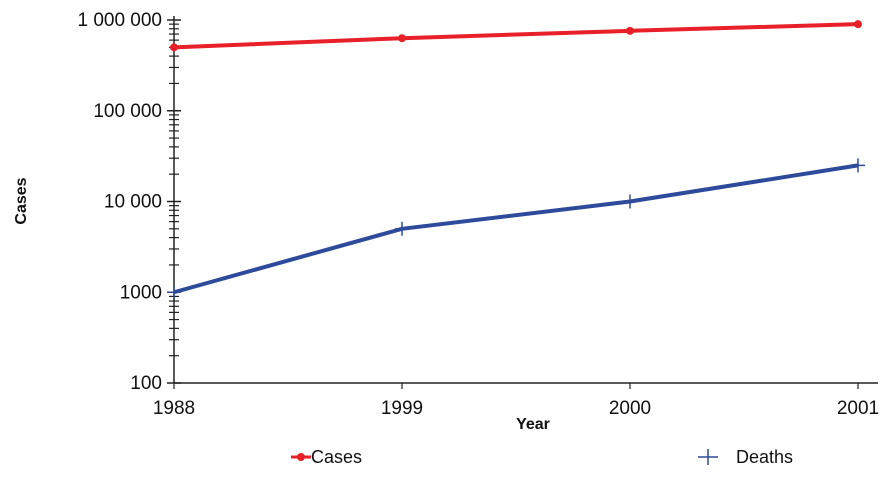 This screenshot has height=495, width=883. Describe the element at coordinates (133, 202) in the screenshot. I see `y-tick-label: 10 000` at that location.